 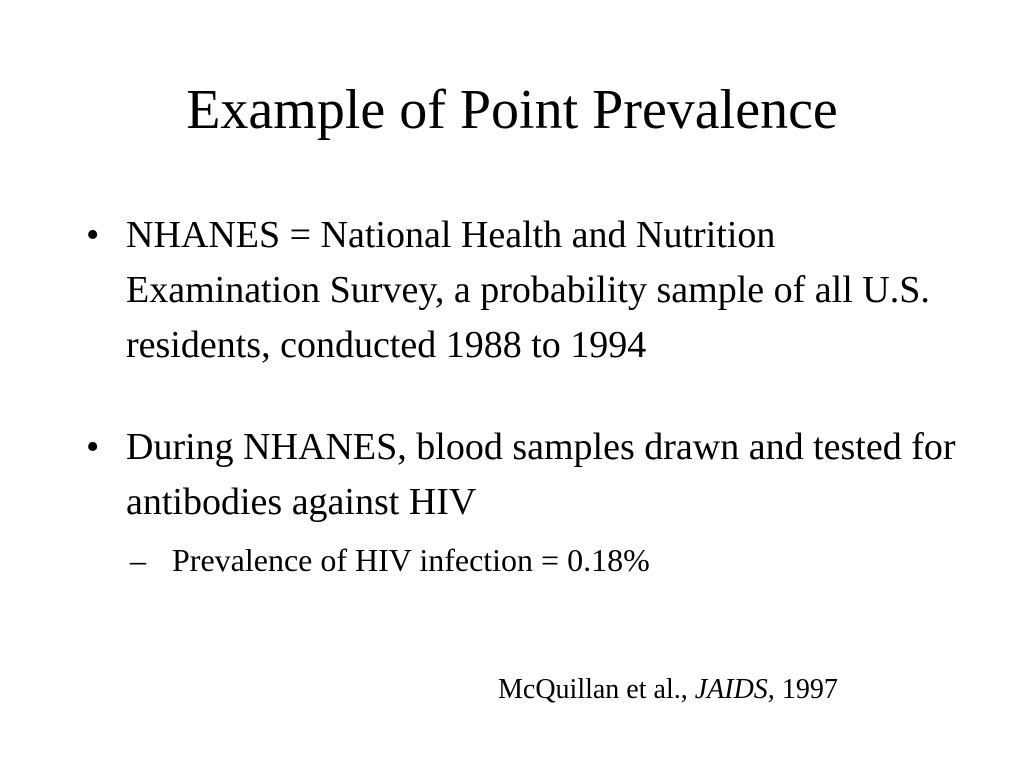 I want to click on sub-bullet-item-prevalence: – Prevalence of HIV infection = 0.18%, so click(x=548, y=560).